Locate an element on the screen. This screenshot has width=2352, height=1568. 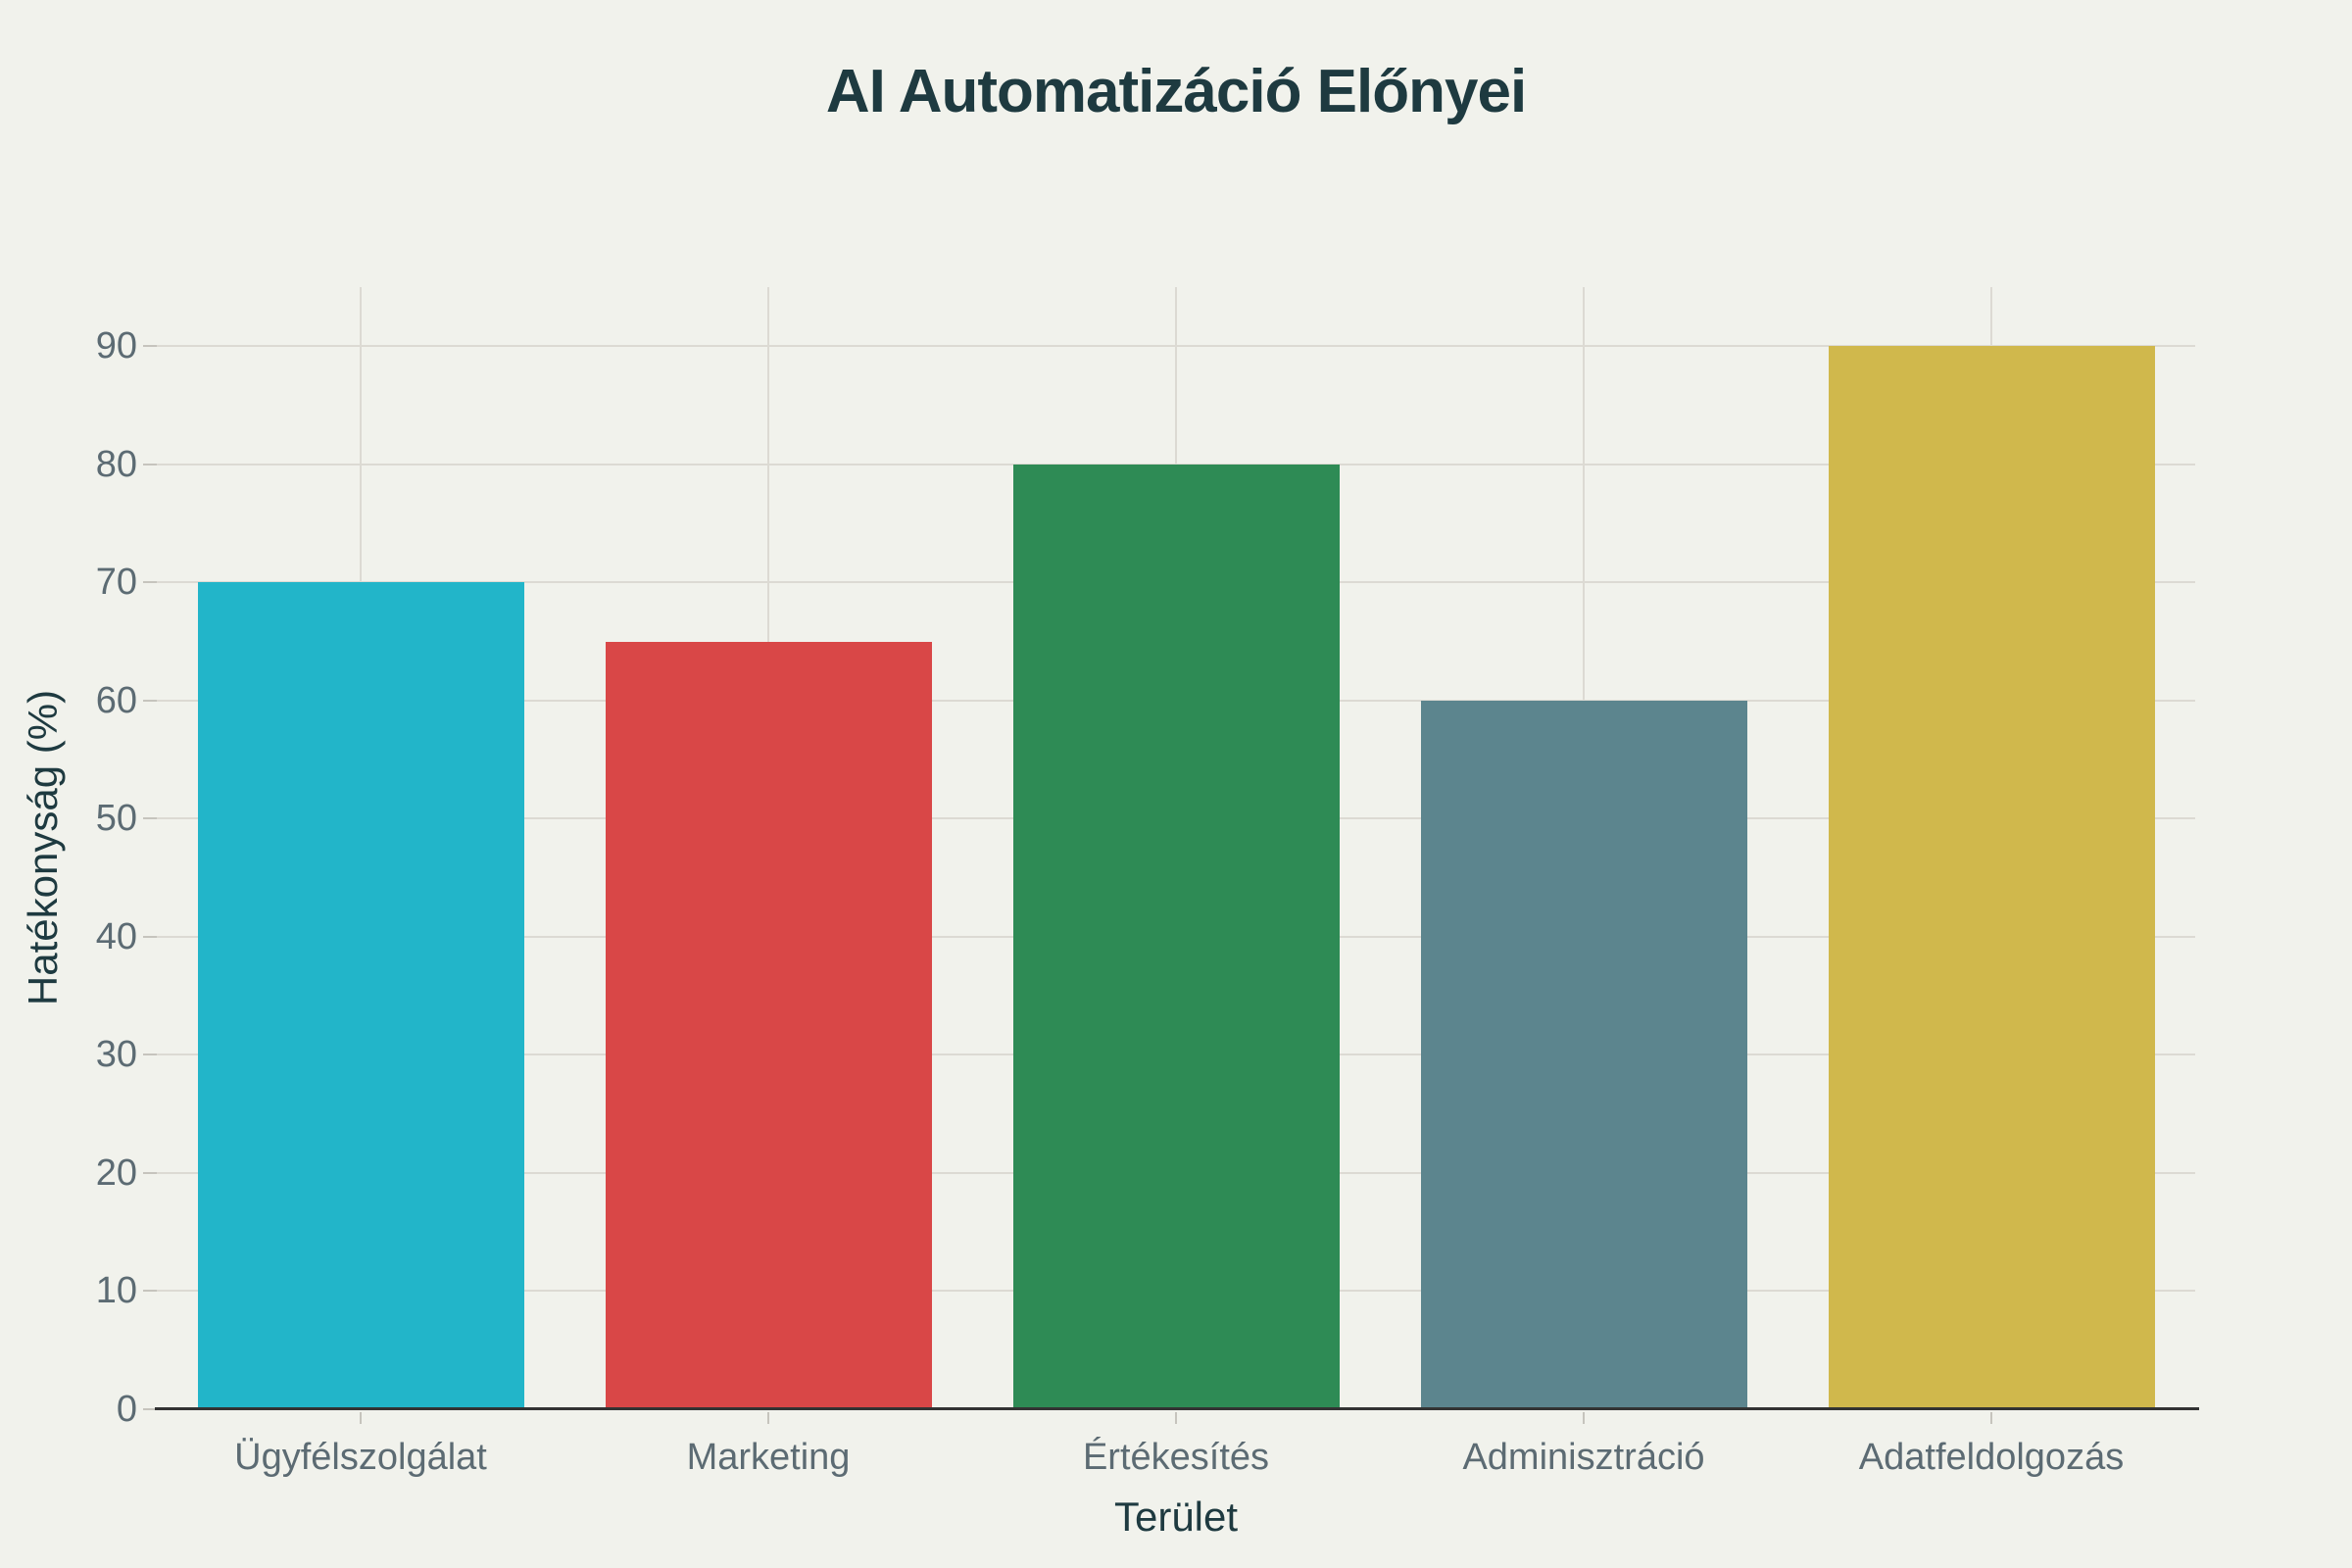
y-tick-label: 0 is located at coordinates (127, 1409).